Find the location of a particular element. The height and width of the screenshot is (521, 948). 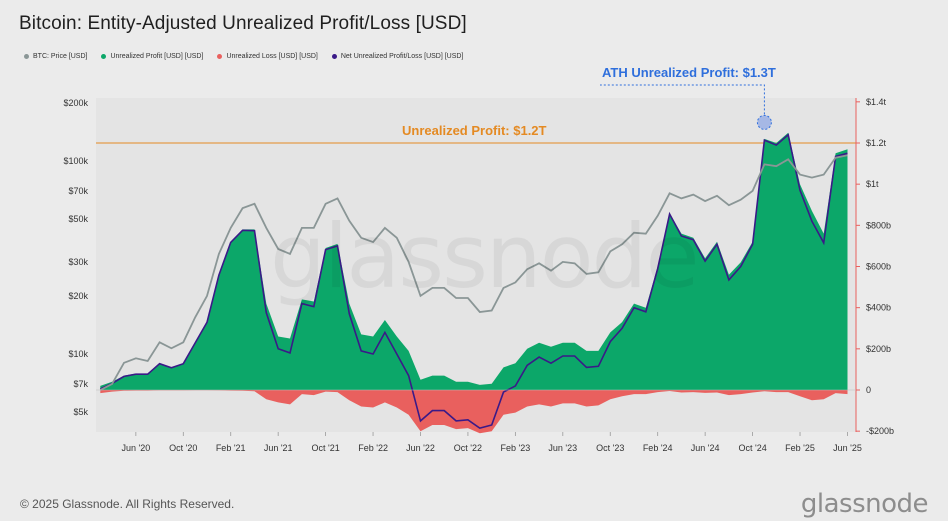

right-axis-tick-label: 0 is located at coordinates (868, 390).